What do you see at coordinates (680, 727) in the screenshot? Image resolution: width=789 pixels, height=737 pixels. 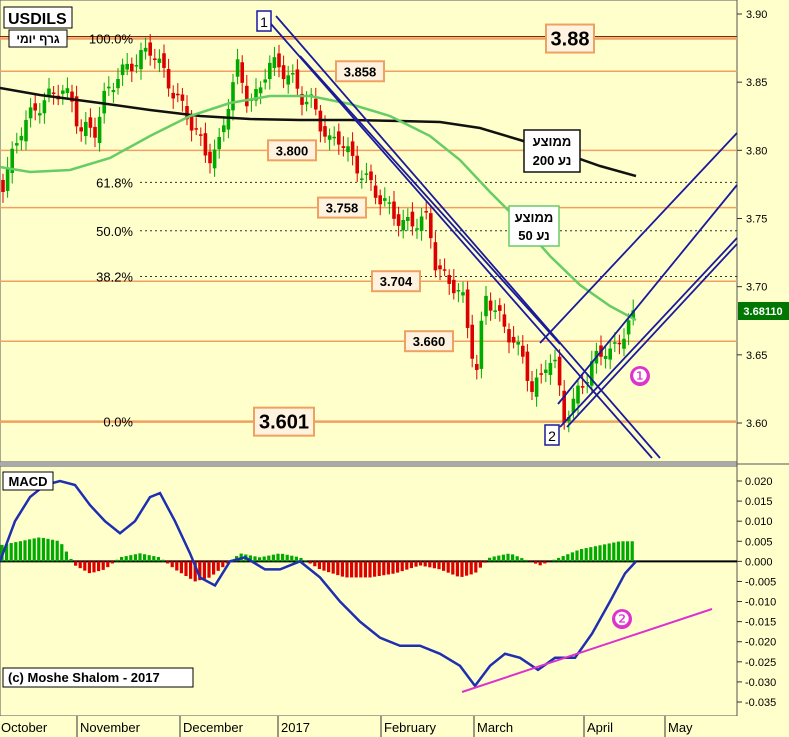 I see `x-tick-label: May` at bounding box center [680, 727].